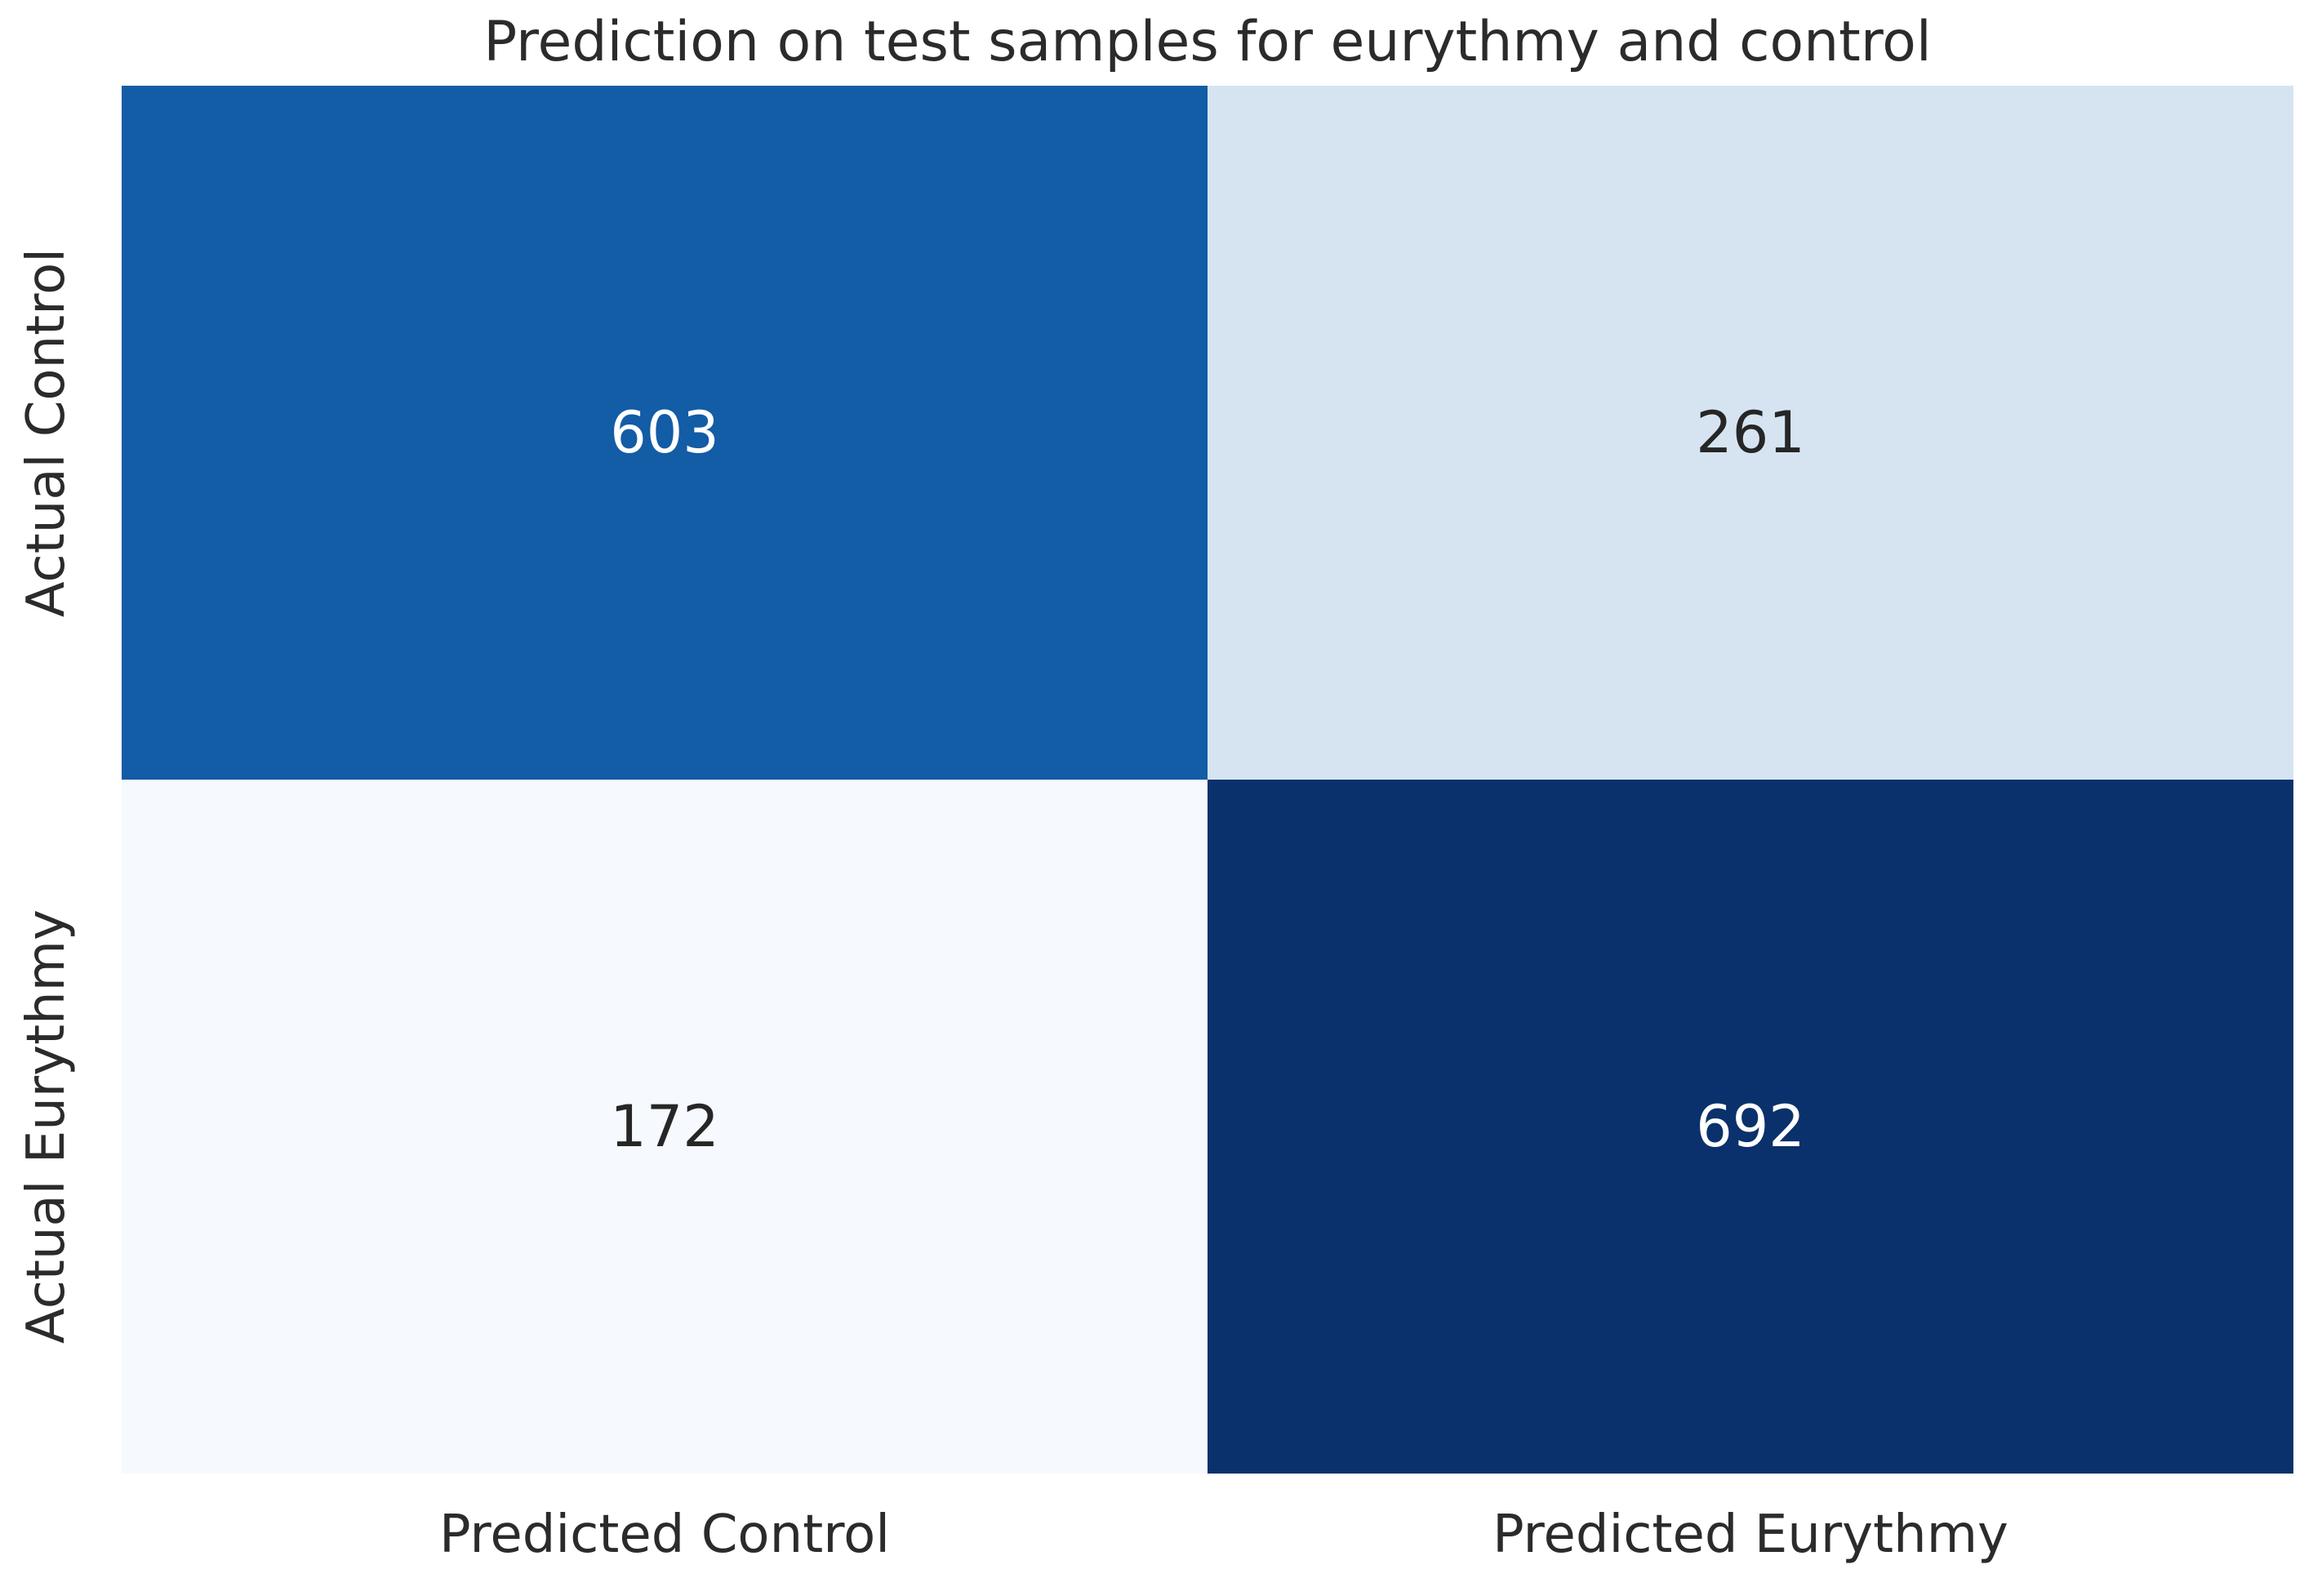 This screenshot has width=2313, height=1596. I want to click on x-tick-labels-row: Predicted Control Predicted Eurythmy, so click(1207, 1535).